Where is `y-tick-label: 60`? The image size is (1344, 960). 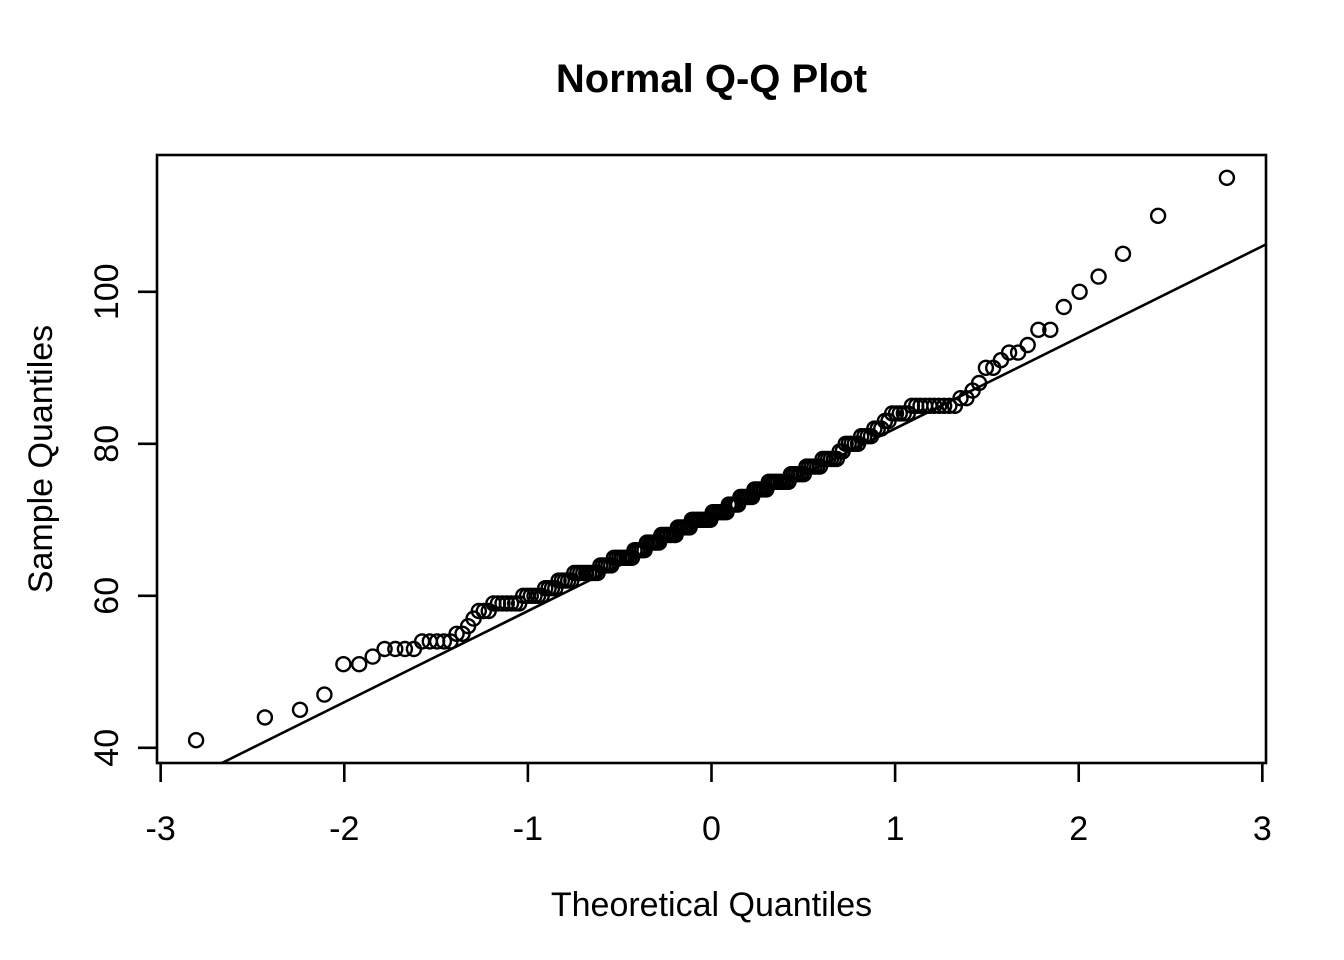
y-tick-label: 60 is located at coordinates (107, 596).